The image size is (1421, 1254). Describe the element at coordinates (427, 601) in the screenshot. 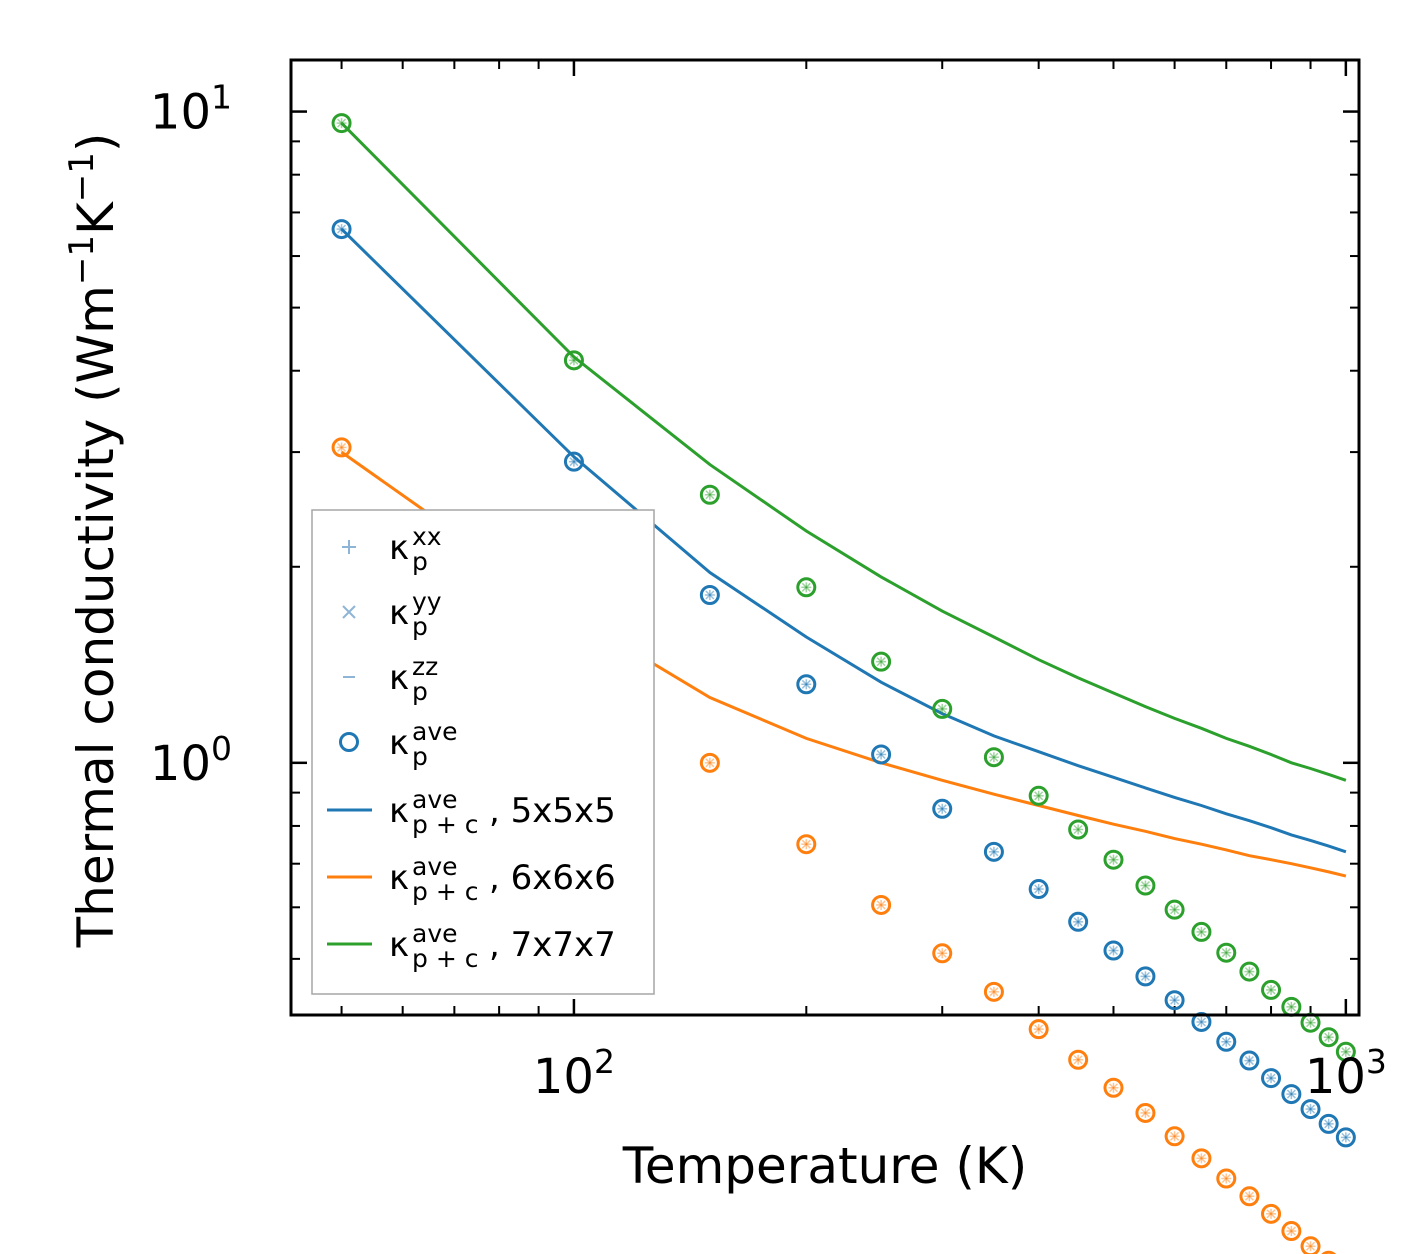

I see `legend-label-sup: yy` at that location.